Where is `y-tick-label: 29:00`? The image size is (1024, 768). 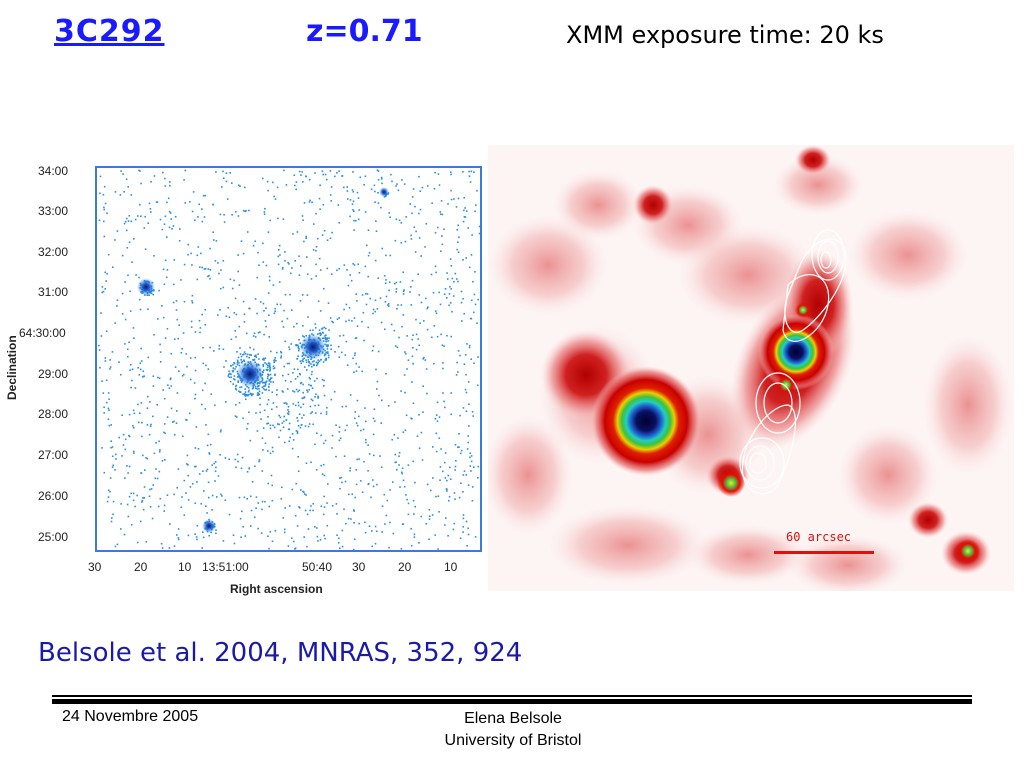 y-tick-label: 29:00 is located at coordinates (53, 374).